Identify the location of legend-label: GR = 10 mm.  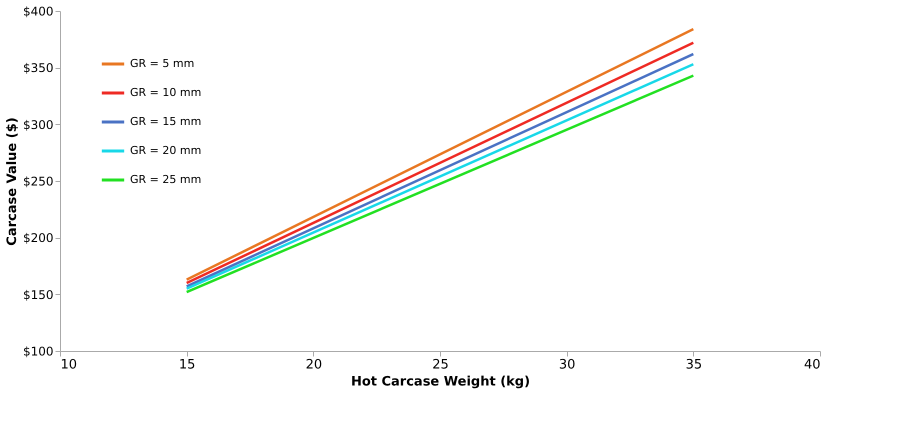
(166, 92).